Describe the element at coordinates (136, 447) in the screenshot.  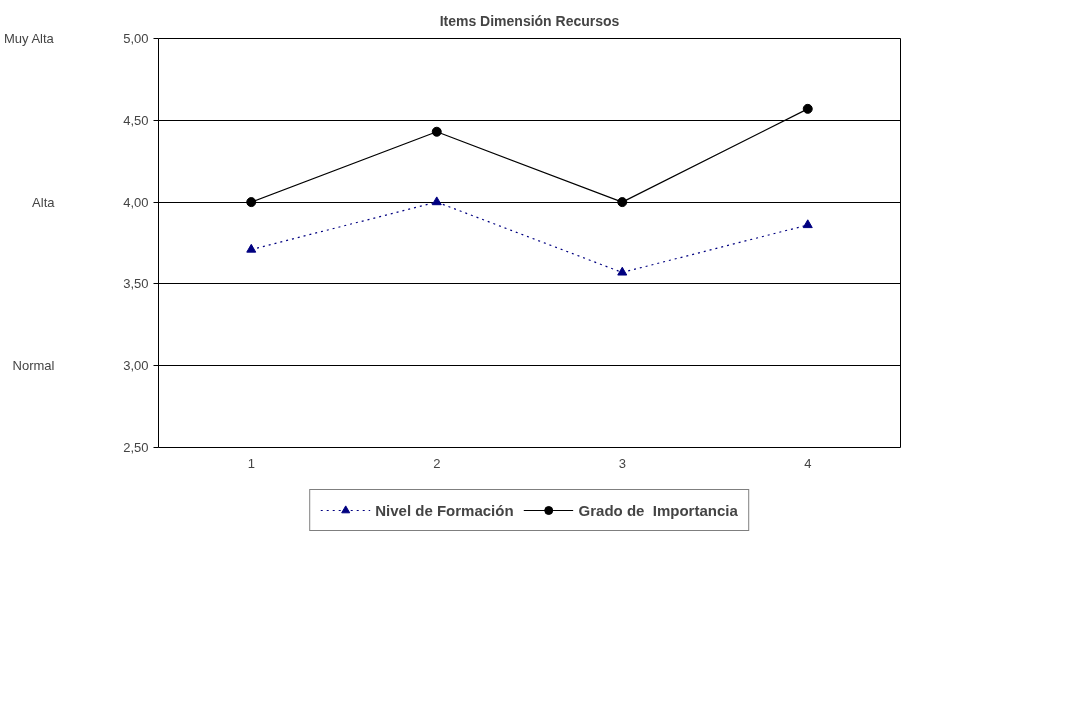
I see `y-tick-label: 2,50` at that location.